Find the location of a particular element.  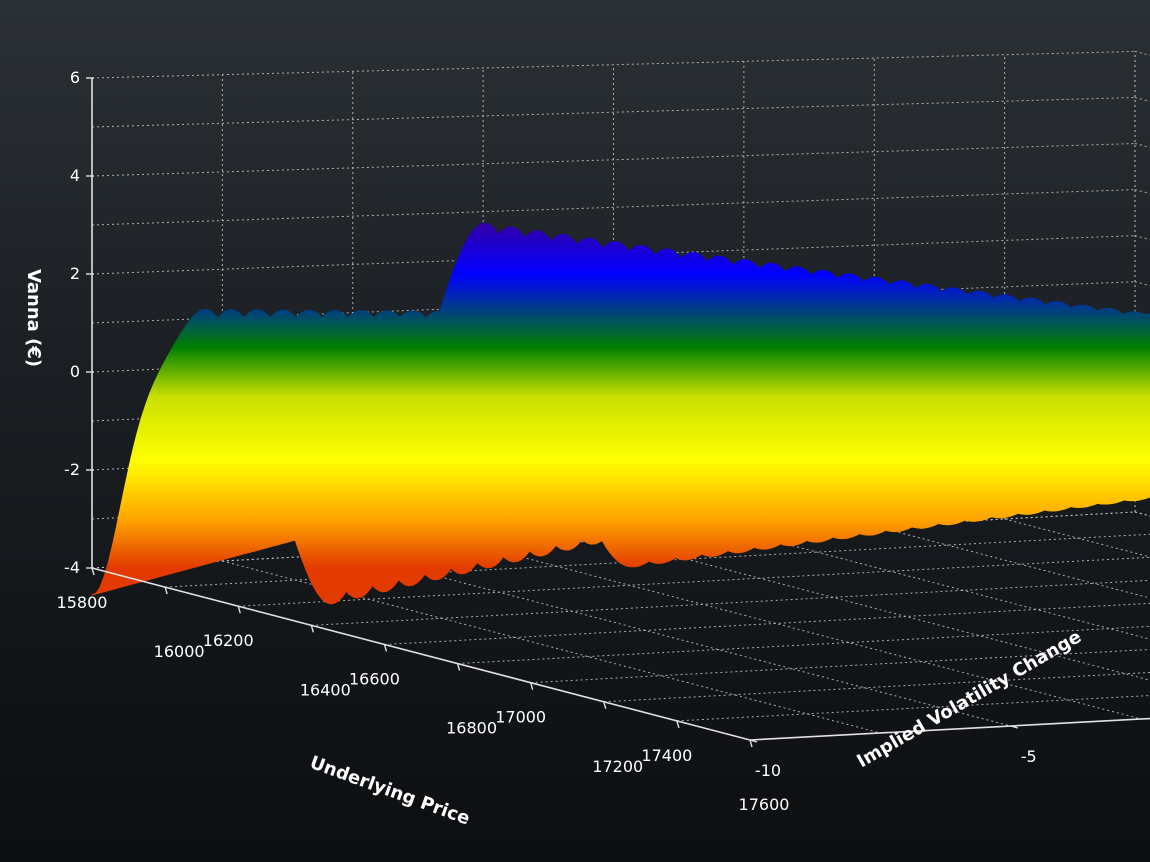

z-tick-label: 0 is located at coordinates (75, 371).